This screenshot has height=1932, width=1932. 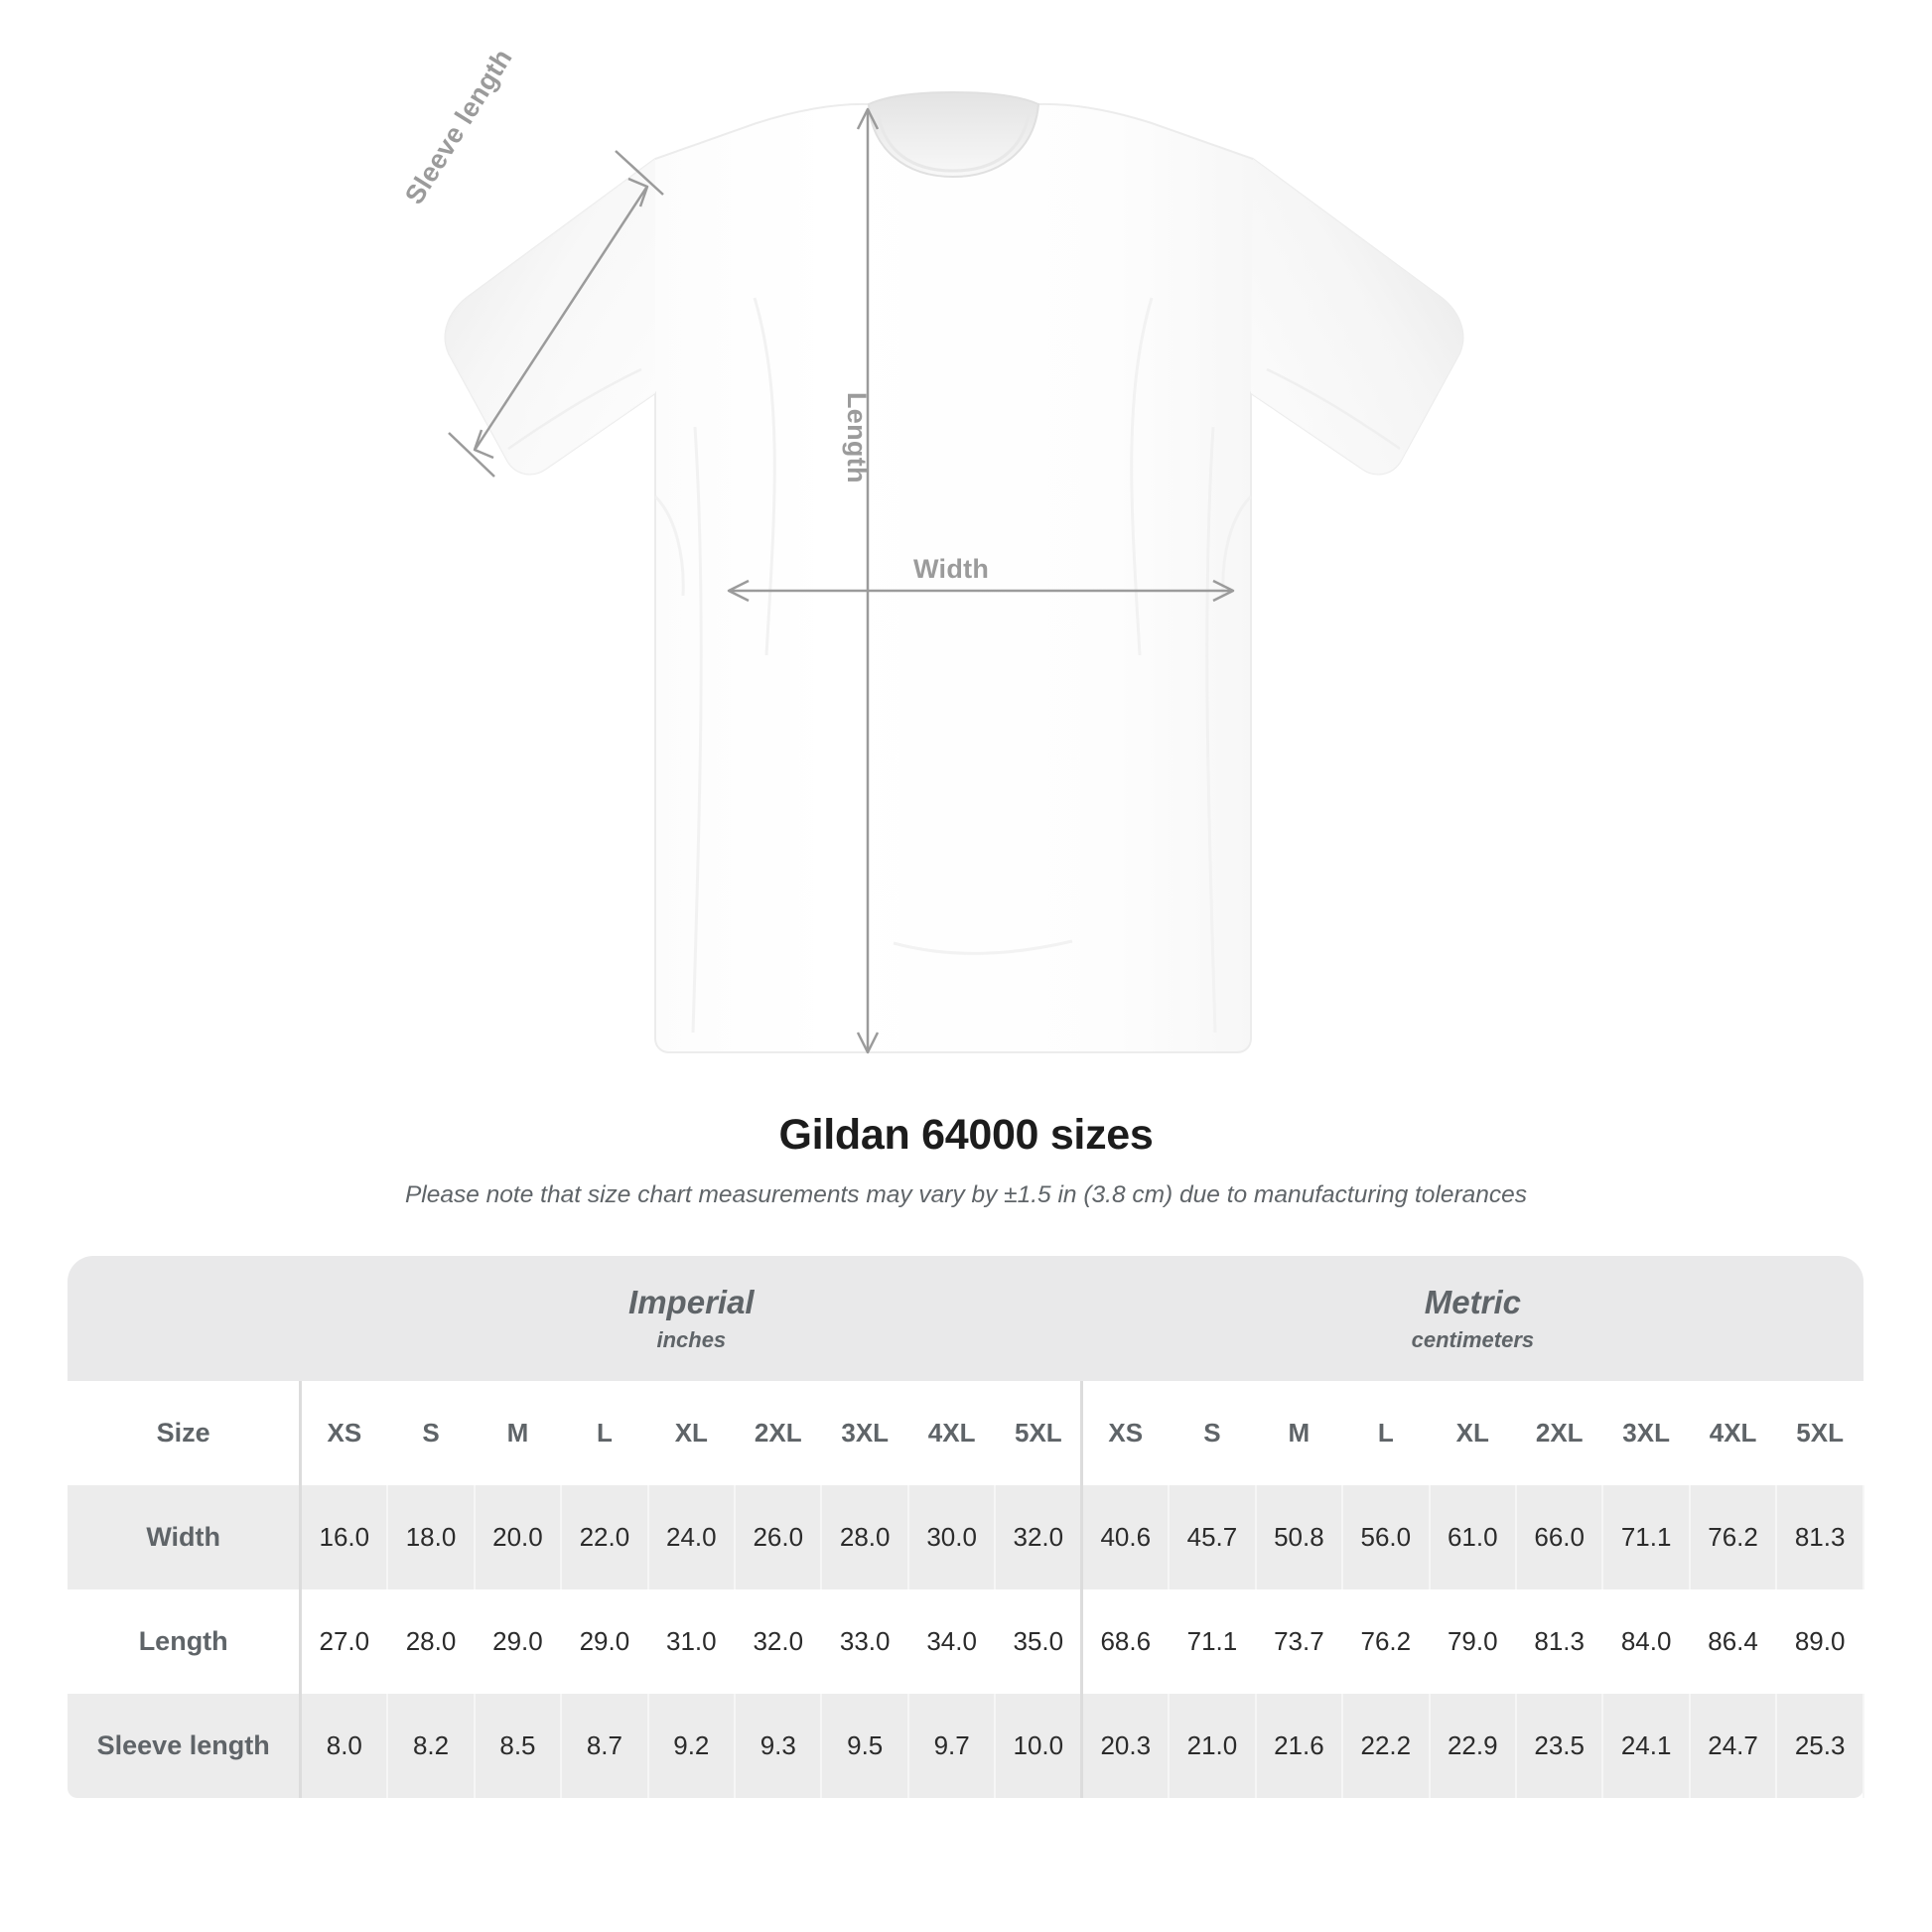 What do you see at coordinates (1125, 1432) in the screenshot?
I see `size-header-metric-xs: XS` at bounding box center [1125, 1432].